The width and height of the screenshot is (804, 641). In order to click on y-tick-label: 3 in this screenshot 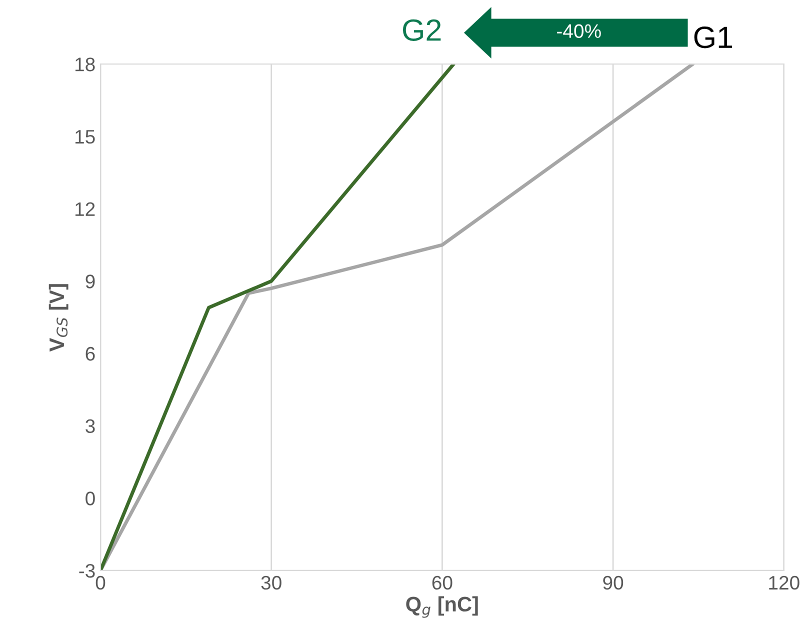, I will do `click(90, 426)`.